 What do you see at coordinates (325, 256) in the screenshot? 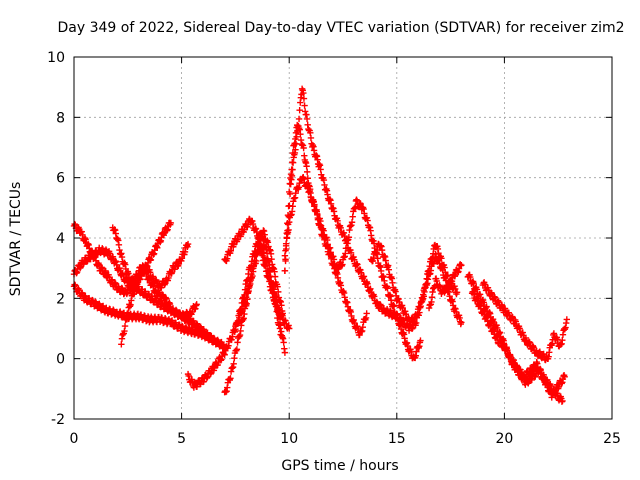
I see `series-arc12` at bounding box center [325, 256].